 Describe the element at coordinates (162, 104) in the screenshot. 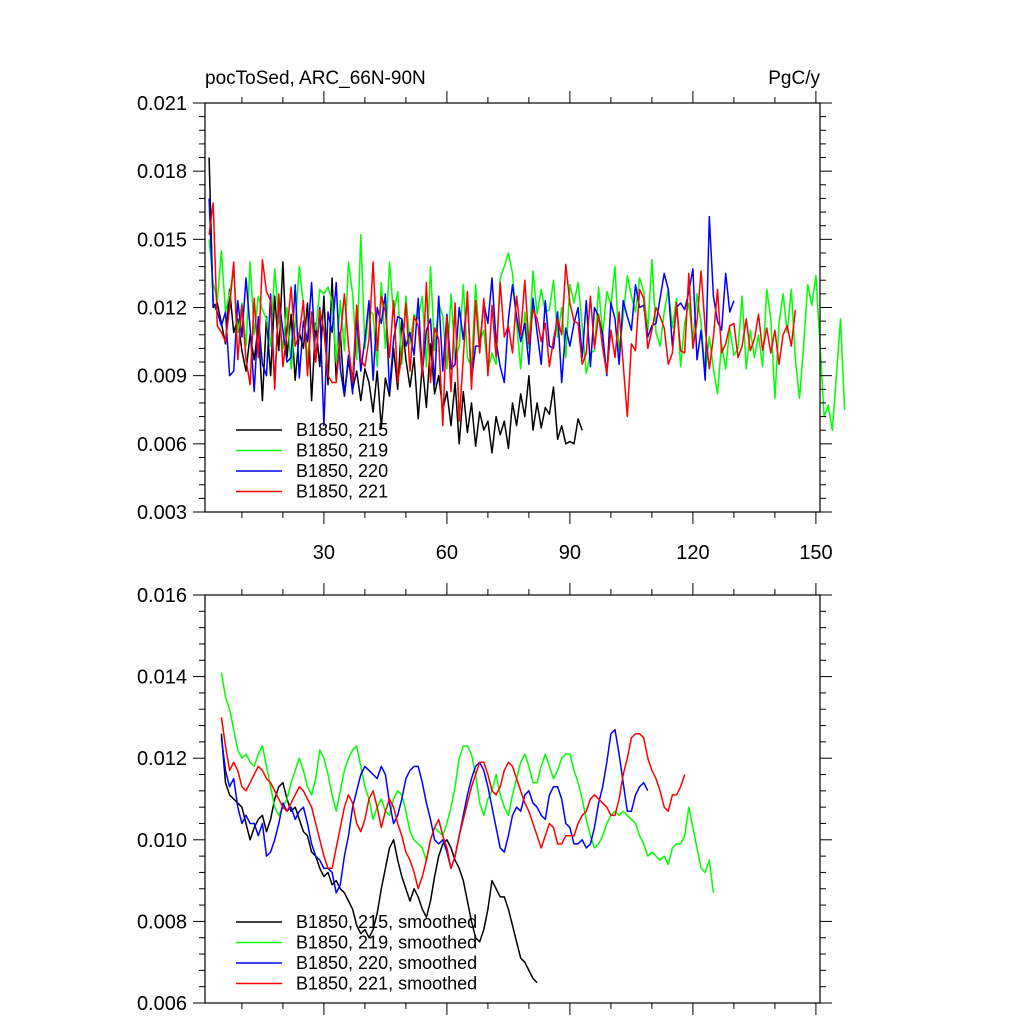

I see `y-tick-label: 0.021` at that location.